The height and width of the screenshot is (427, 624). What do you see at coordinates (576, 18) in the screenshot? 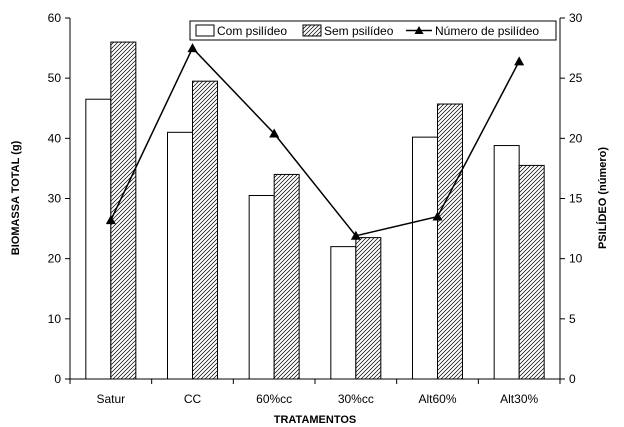
I see `y2-tick-label: 30` at bounding box center [576, 18].